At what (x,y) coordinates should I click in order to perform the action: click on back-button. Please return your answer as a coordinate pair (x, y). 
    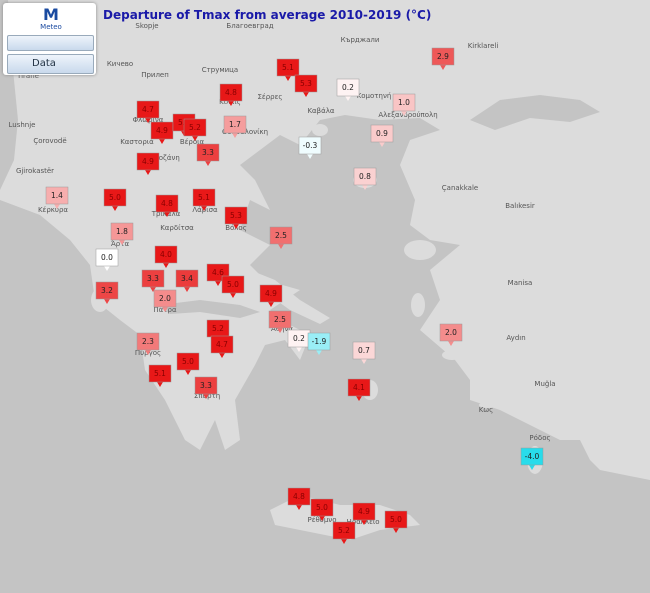
    Looking at the image, I should click on (50, 43).